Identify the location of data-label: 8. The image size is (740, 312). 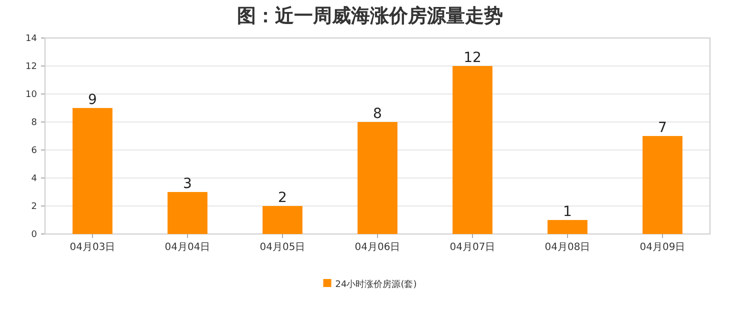
(377, 114).